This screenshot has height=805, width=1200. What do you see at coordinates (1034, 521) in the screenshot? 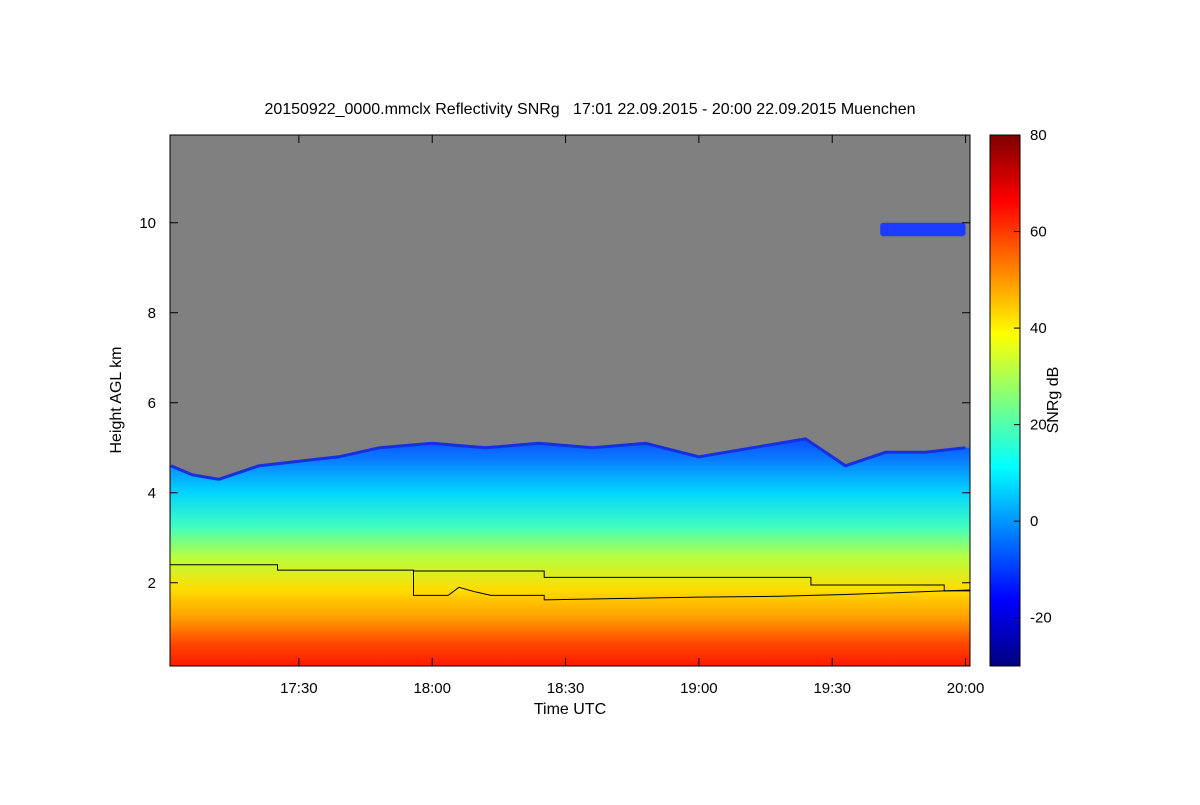
I see `colorbar-tick-label: 0` at bounding box center [1034, 521].